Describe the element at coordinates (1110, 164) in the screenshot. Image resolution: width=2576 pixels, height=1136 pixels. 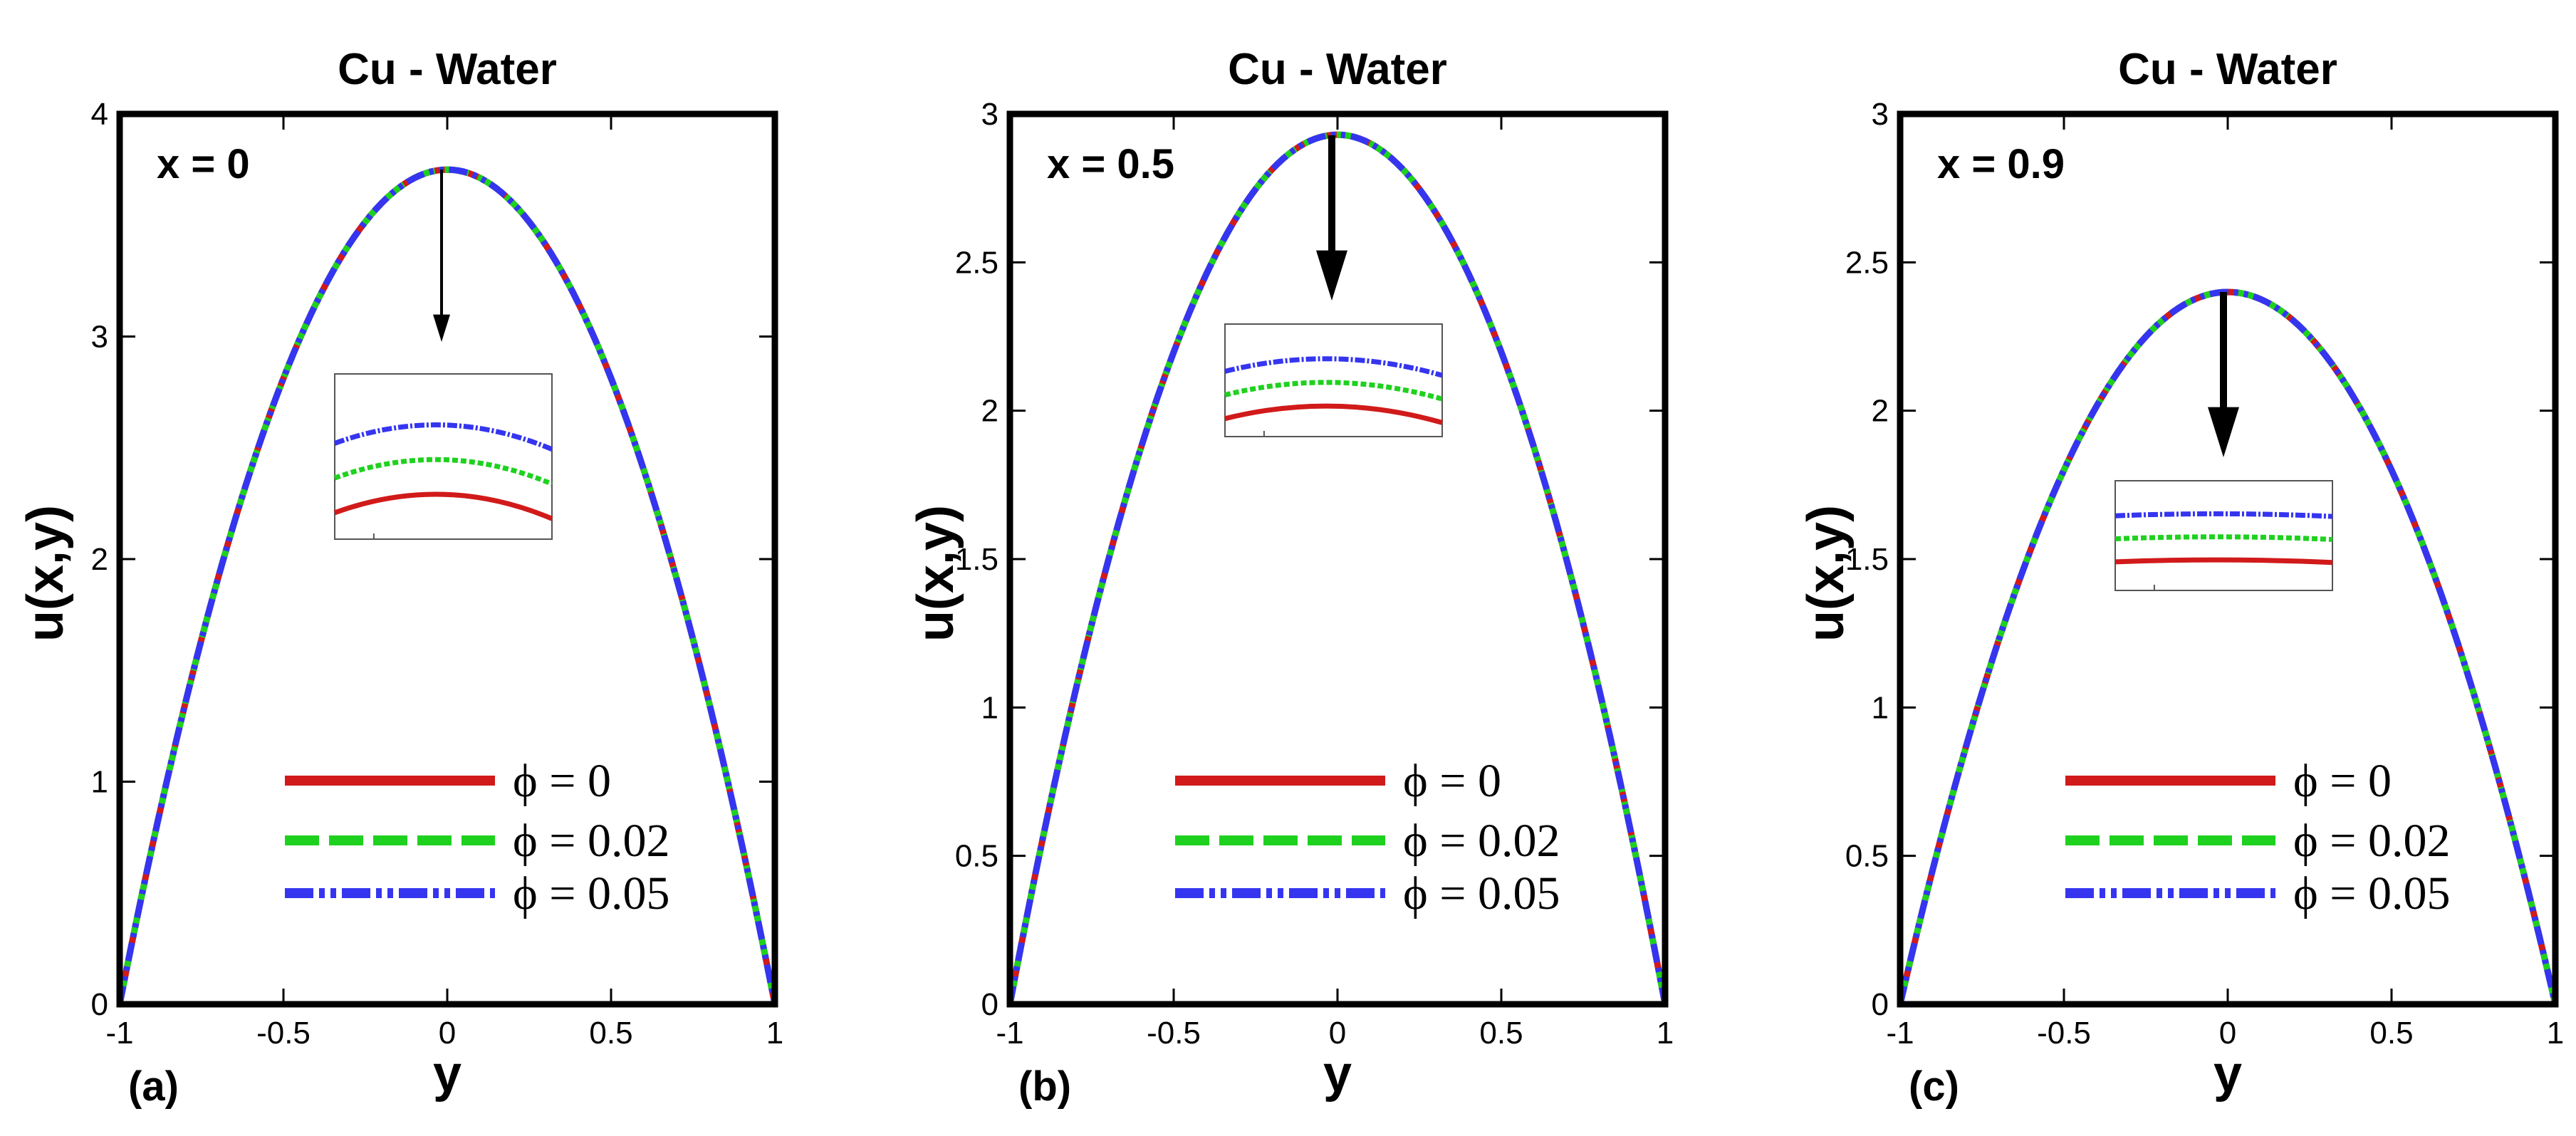
I see `position-annotation: x = 0.5` at that location.